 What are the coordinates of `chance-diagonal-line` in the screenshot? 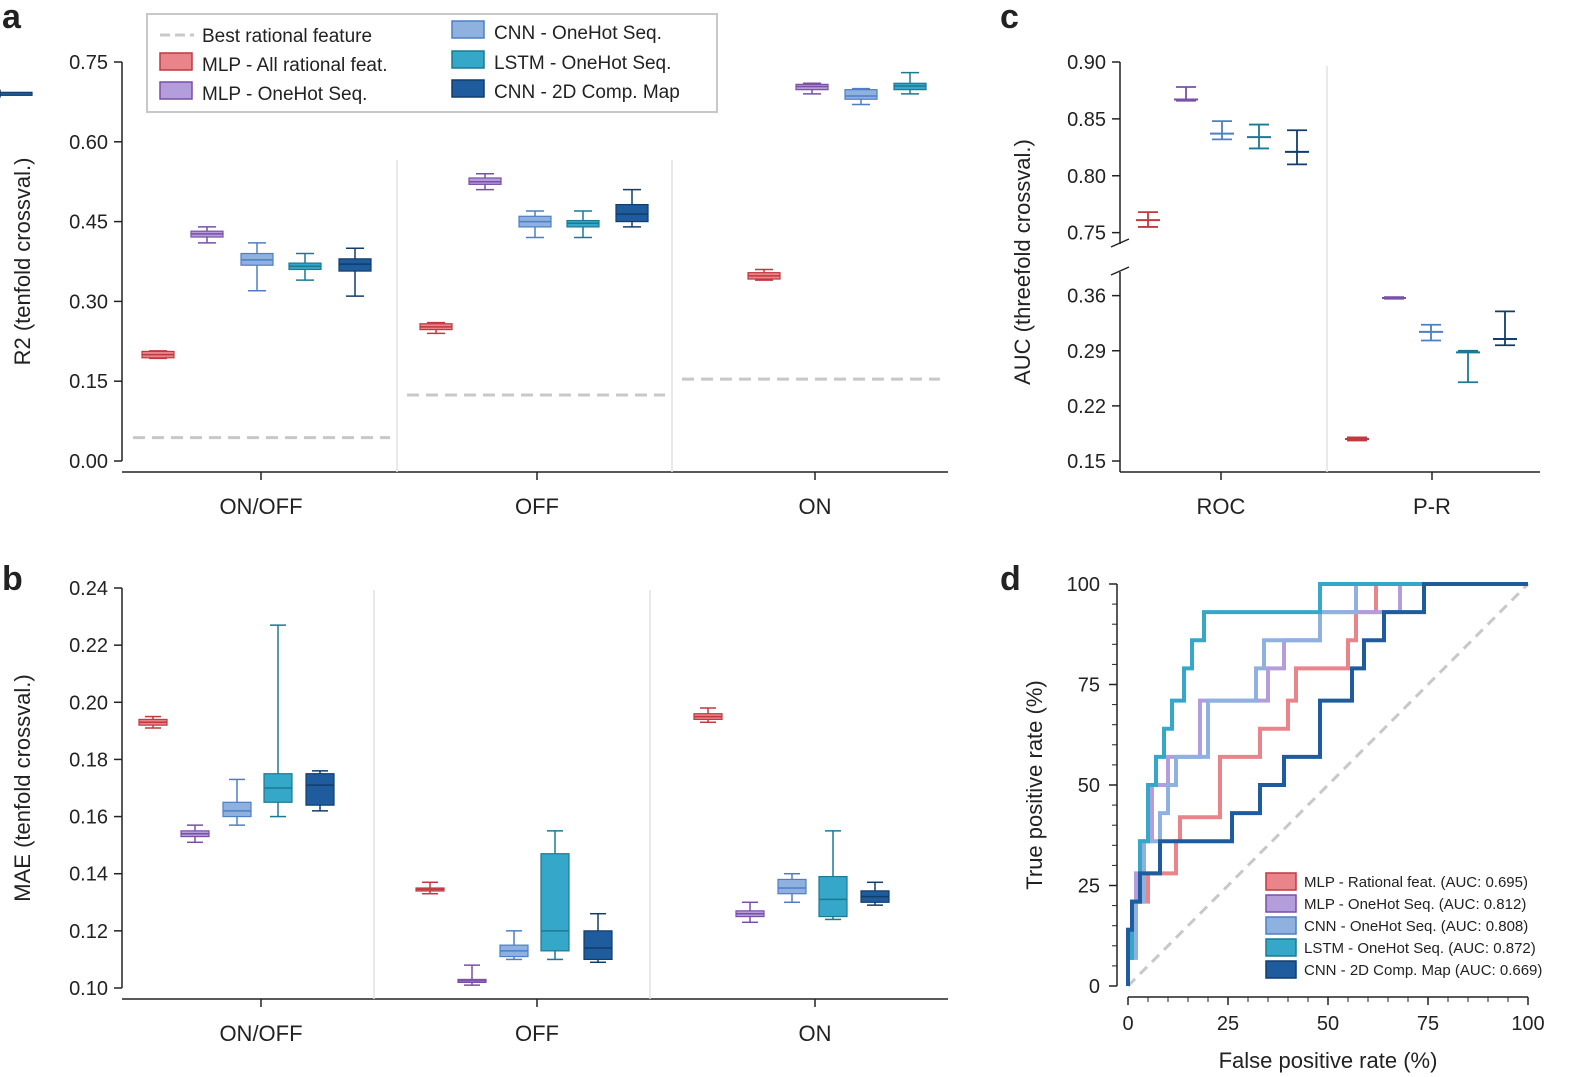 It's located at (1328, 785).